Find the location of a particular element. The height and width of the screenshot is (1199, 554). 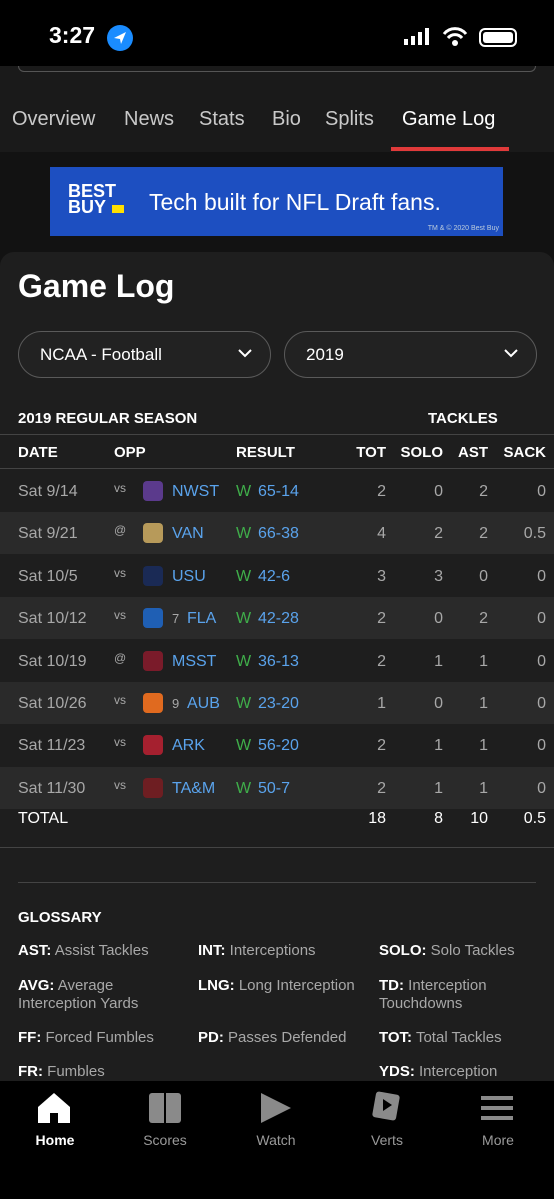

glossary-desc: Interception is located at coordinates (458, 1071).